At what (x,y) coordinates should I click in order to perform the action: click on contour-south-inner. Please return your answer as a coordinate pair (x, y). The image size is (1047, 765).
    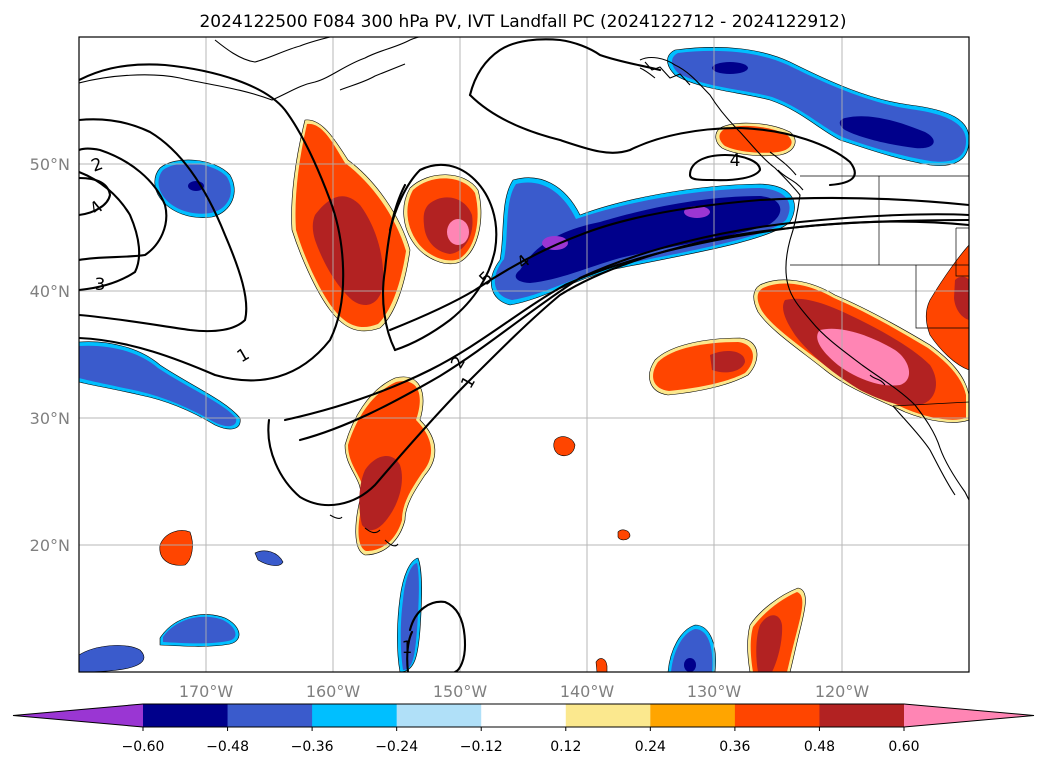
    Looking at the image, I should click on (410, 651).